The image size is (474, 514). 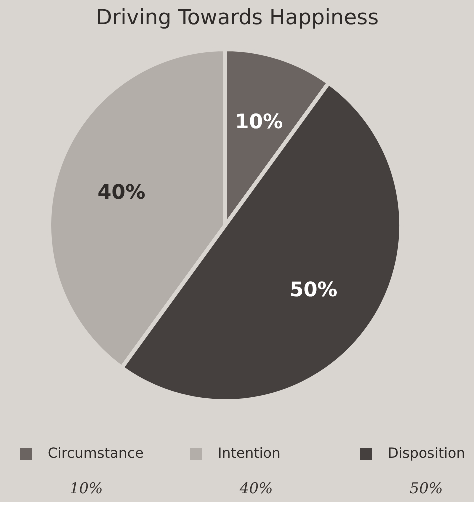 What do you see at coordinates (87, 489) in the screenshot?
I see `text: 10%` at bounding box center [87, 489].